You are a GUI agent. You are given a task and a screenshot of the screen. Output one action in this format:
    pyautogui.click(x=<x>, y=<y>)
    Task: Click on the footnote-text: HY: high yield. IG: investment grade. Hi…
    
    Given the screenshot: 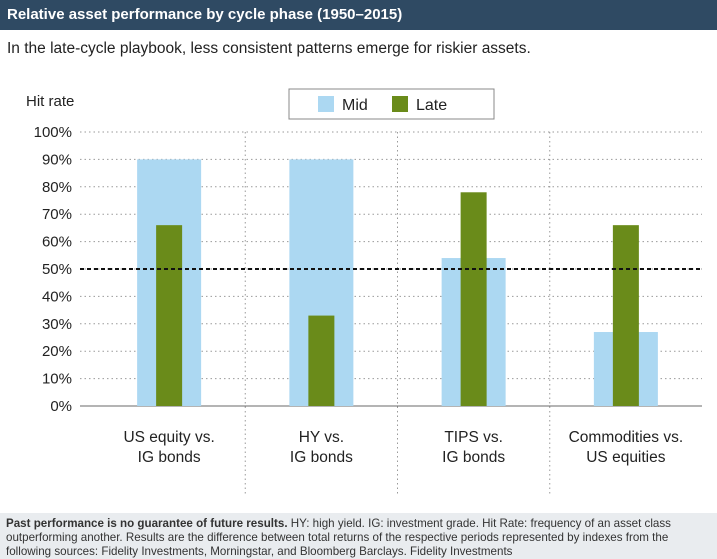 What is the action you would take?
    pyautogui.click(x=338, y=537)
    